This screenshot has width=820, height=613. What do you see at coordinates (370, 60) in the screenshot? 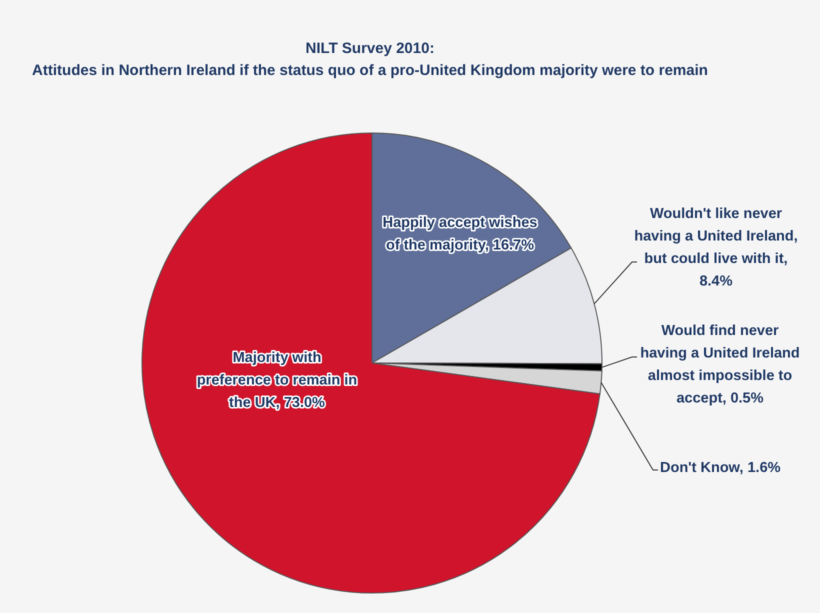
I see `chart-title: NILT Survey 2010: Attitudes in Northern Ireland if the status quo of a pro-United Kingdom majority were to remain` at bounding box center [370, 60].